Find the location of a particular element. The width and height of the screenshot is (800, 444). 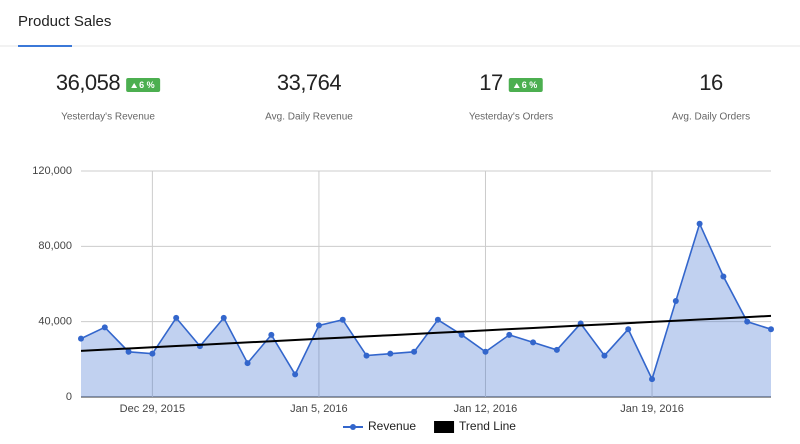

legend-label: Trend Line is located at coordinates (487, 426).